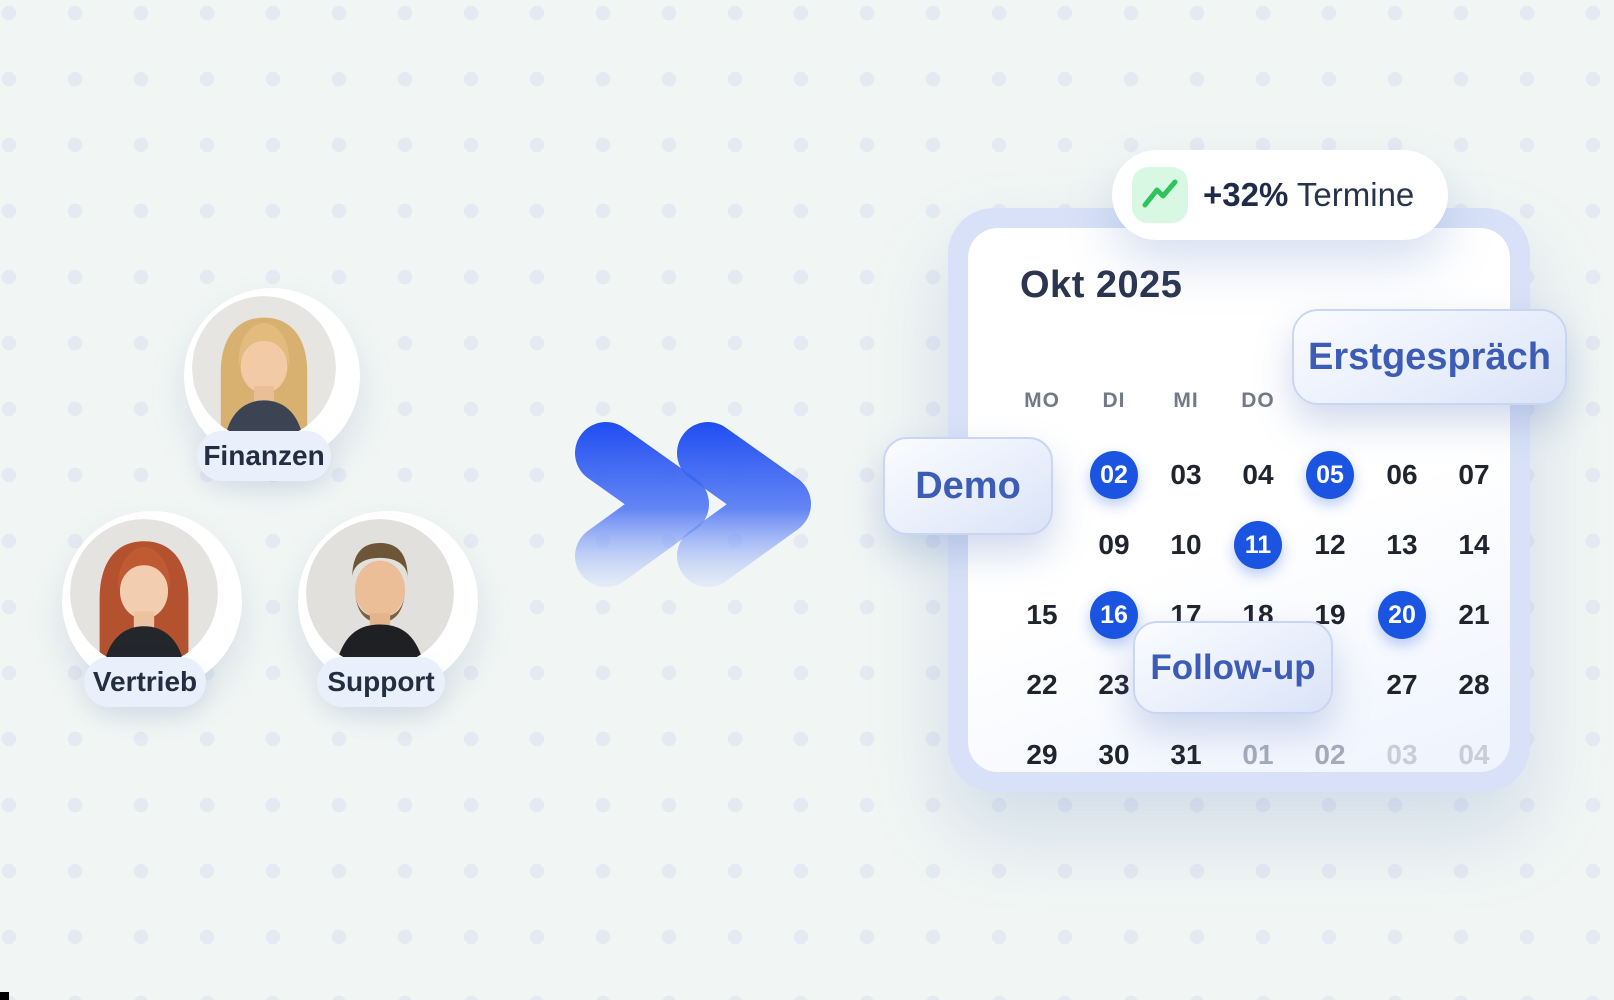  I want to click on calendar-day-header-row: MO DI MI DO, so click(1258, 401).